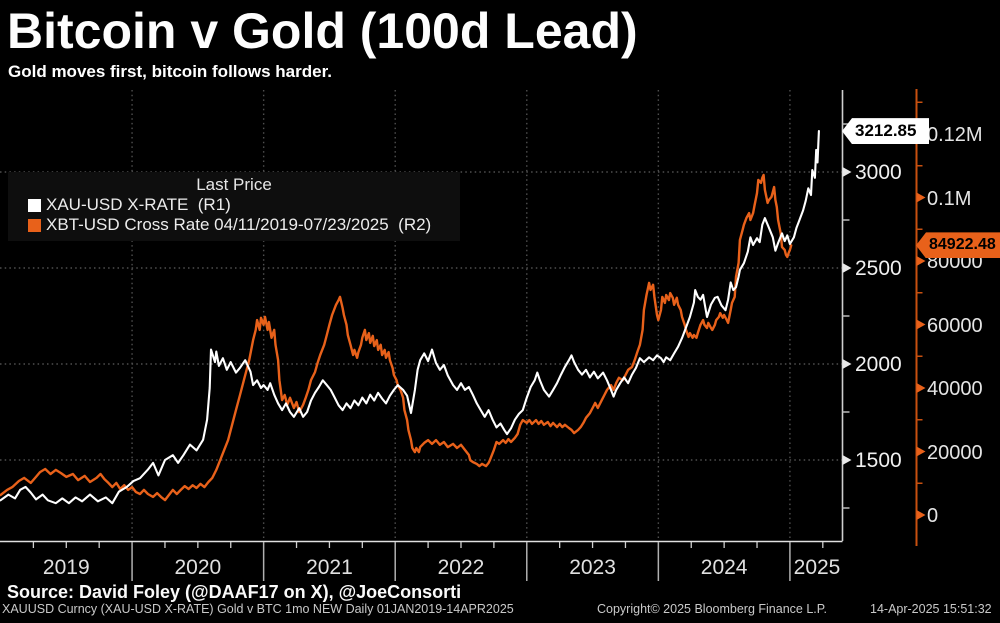 The image size is (1000, 623). Describe the element at coordinates (955, 135) in the screenshot. I see `btc-axis-tick-label: 0.12M` at that location.